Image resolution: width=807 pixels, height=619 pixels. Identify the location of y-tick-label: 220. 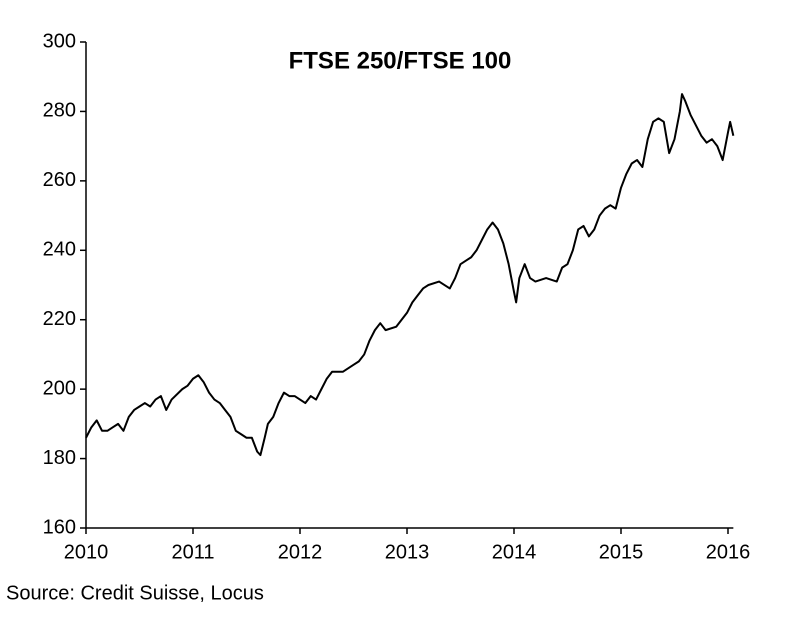
(59, 319).